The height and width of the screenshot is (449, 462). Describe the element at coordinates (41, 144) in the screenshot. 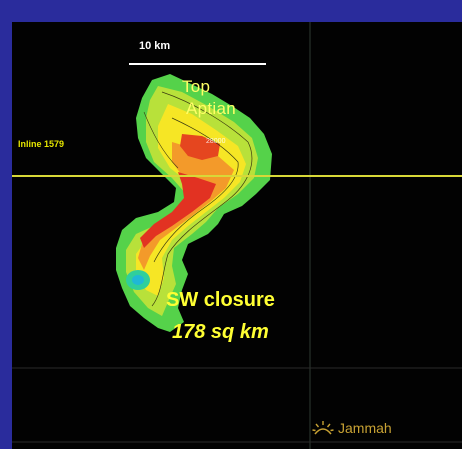

I see `inline-label: Inline 1579` at that location.